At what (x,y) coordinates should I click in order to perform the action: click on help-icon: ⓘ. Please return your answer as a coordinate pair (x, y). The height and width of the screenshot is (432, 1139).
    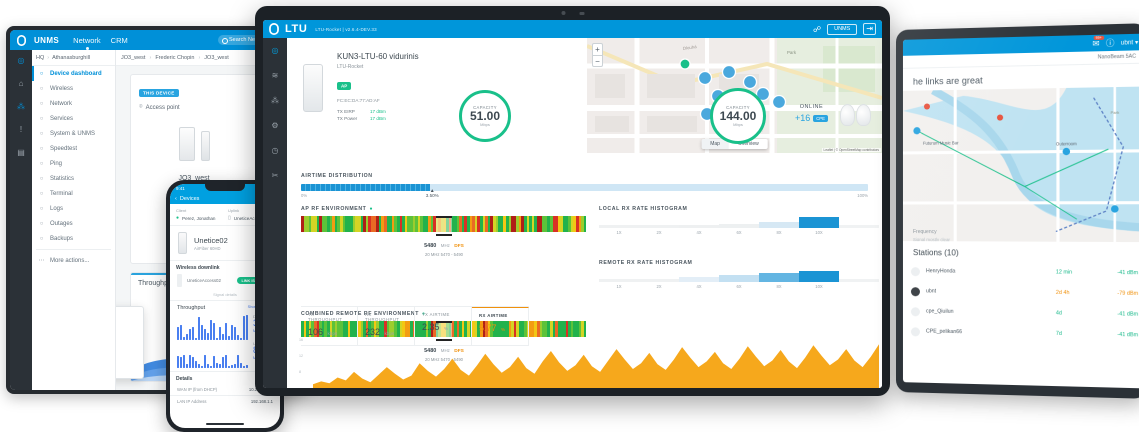
    Looking at the image, I should click on (1110, 43).